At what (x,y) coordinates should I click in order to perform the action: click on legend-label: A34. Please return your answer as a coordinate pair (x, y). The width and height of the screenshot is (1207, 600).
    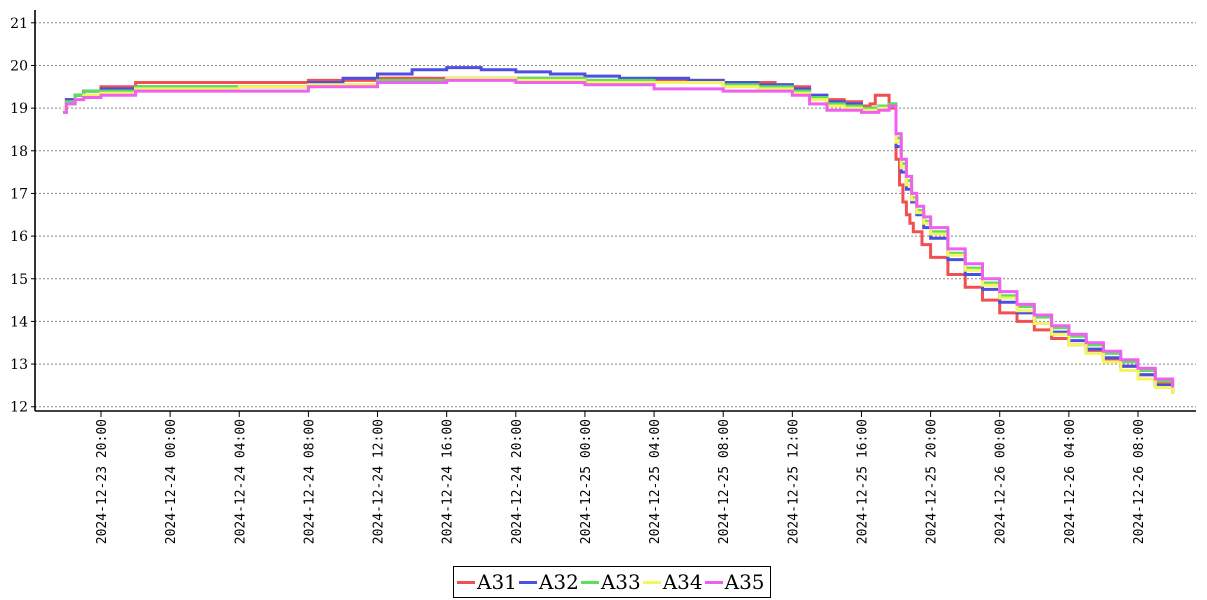
    Looking at the image, I should click on (682, 582).